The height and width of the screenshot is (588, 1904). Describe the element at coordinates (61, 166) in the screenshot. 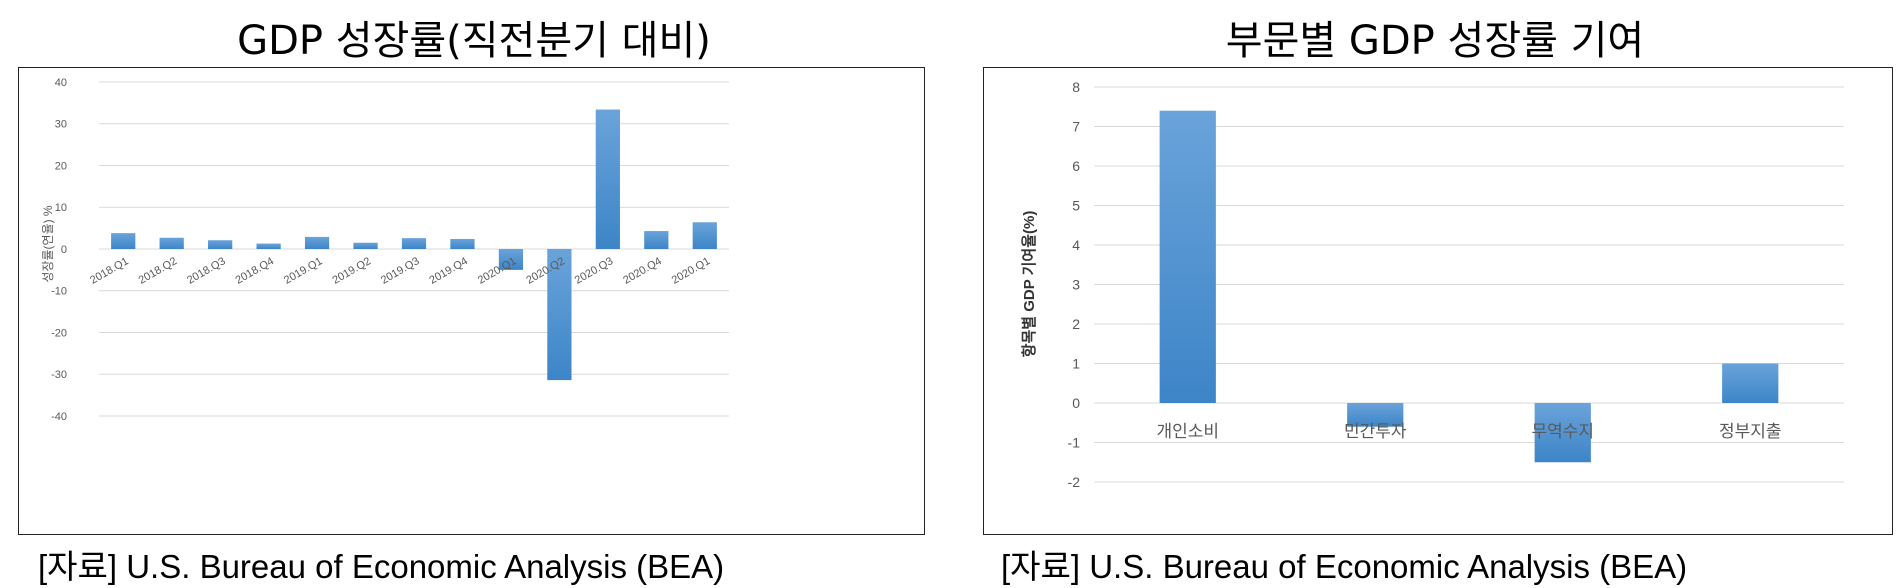

I see `y-tick-label: 20` at that location.